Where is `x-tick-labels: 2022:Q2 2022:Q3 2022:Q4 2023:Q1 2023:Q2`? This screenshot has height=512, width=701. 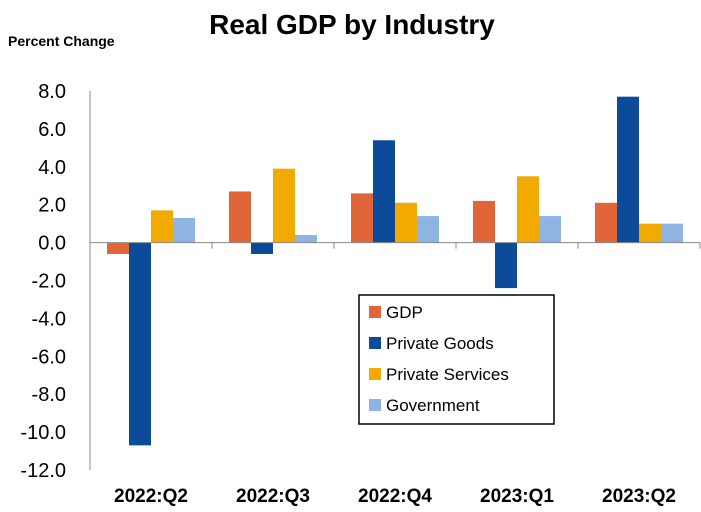
x-tick-labels: 2022:Q2 2022:Q3 2022:Q4 2023:Q1 2023:Q2 is located at coordinates (395, 496).